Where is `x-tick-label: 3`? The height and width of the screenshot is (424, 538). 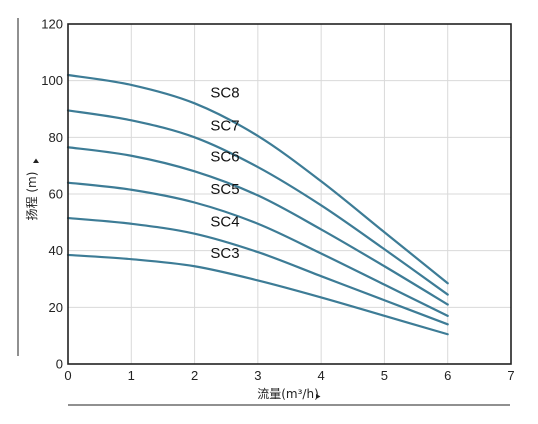 x-tick-label: 3 is located at coordinates (257, 375).